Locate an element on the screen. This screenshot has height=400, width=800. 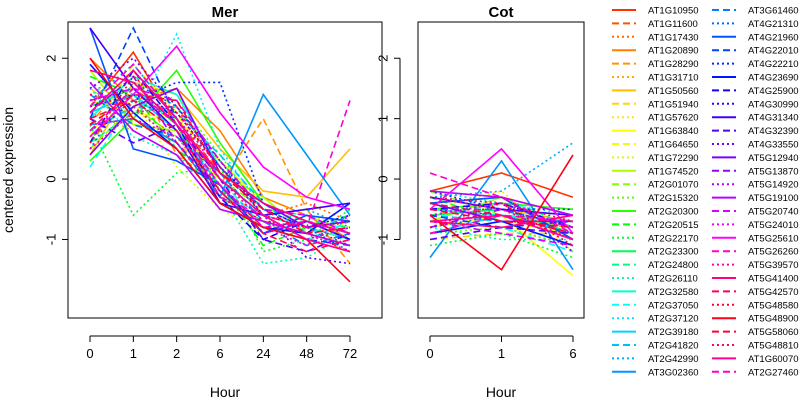
mer-x-tick-label: 48 is located at coordinates (306, 353).